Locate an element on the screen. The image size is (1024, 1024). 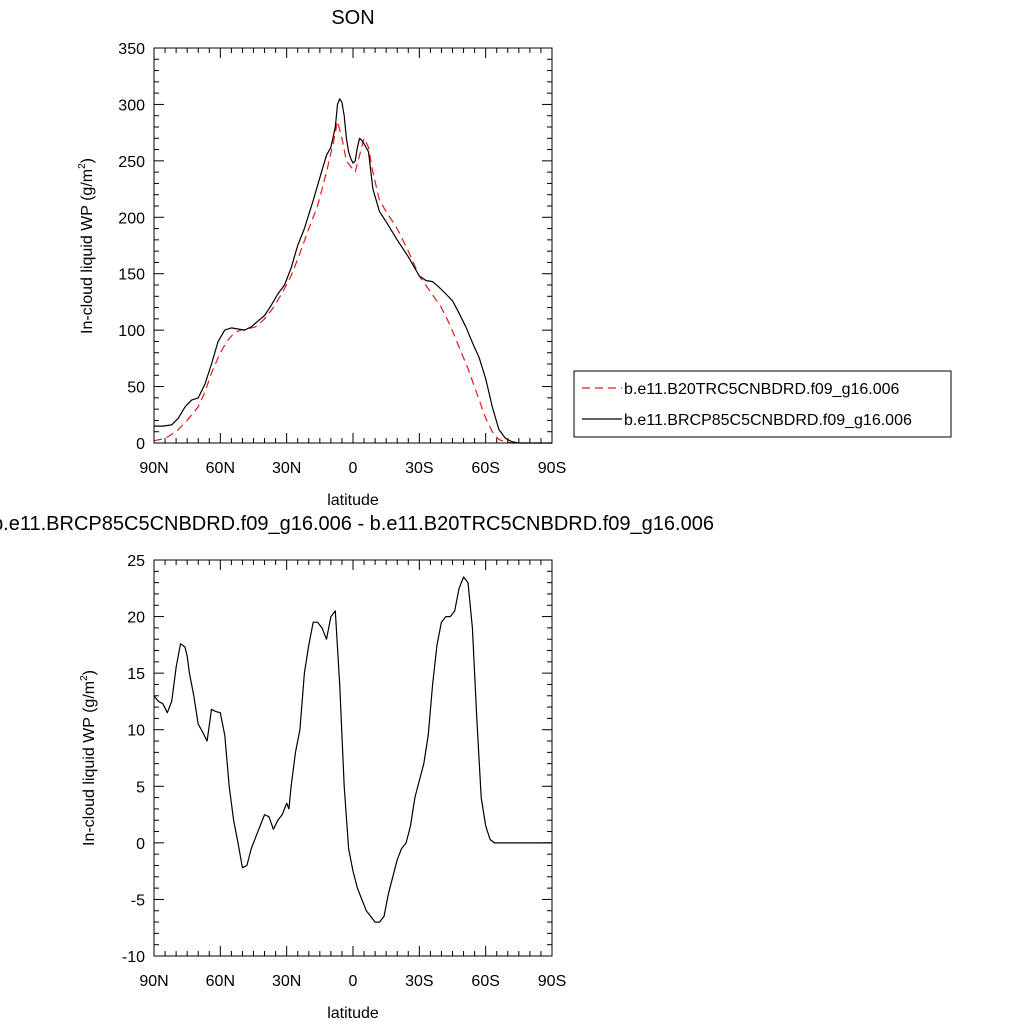
top-y-axis-label: In-cloud liquid WP (g/m2) is located at coordinates (86, 246).